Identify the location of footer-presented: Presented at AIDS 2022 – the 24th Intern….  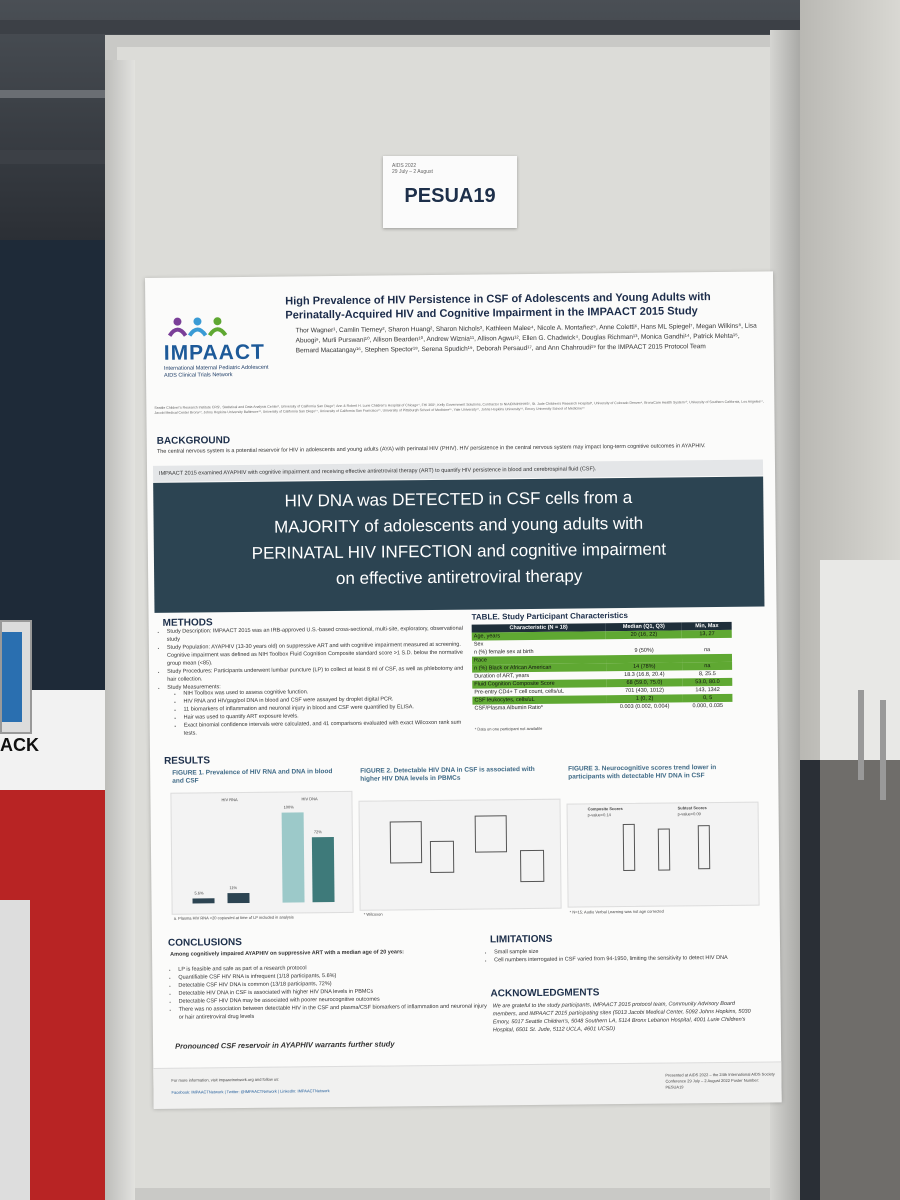
(720, 1080).